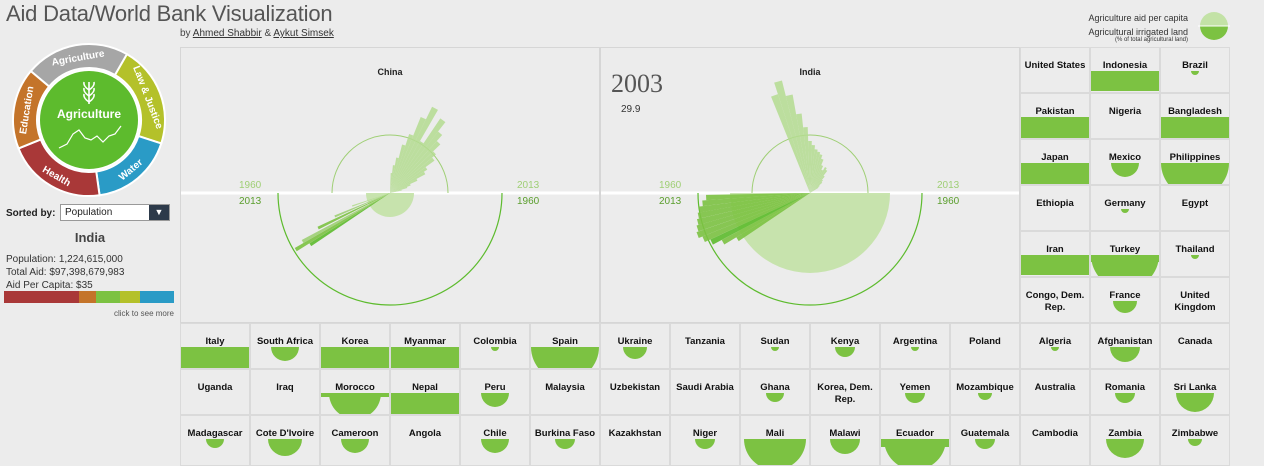 The width and height of the screenshot is (1264, 466). I want to click on country-cell: United Kingdom, so click(1195, 300).